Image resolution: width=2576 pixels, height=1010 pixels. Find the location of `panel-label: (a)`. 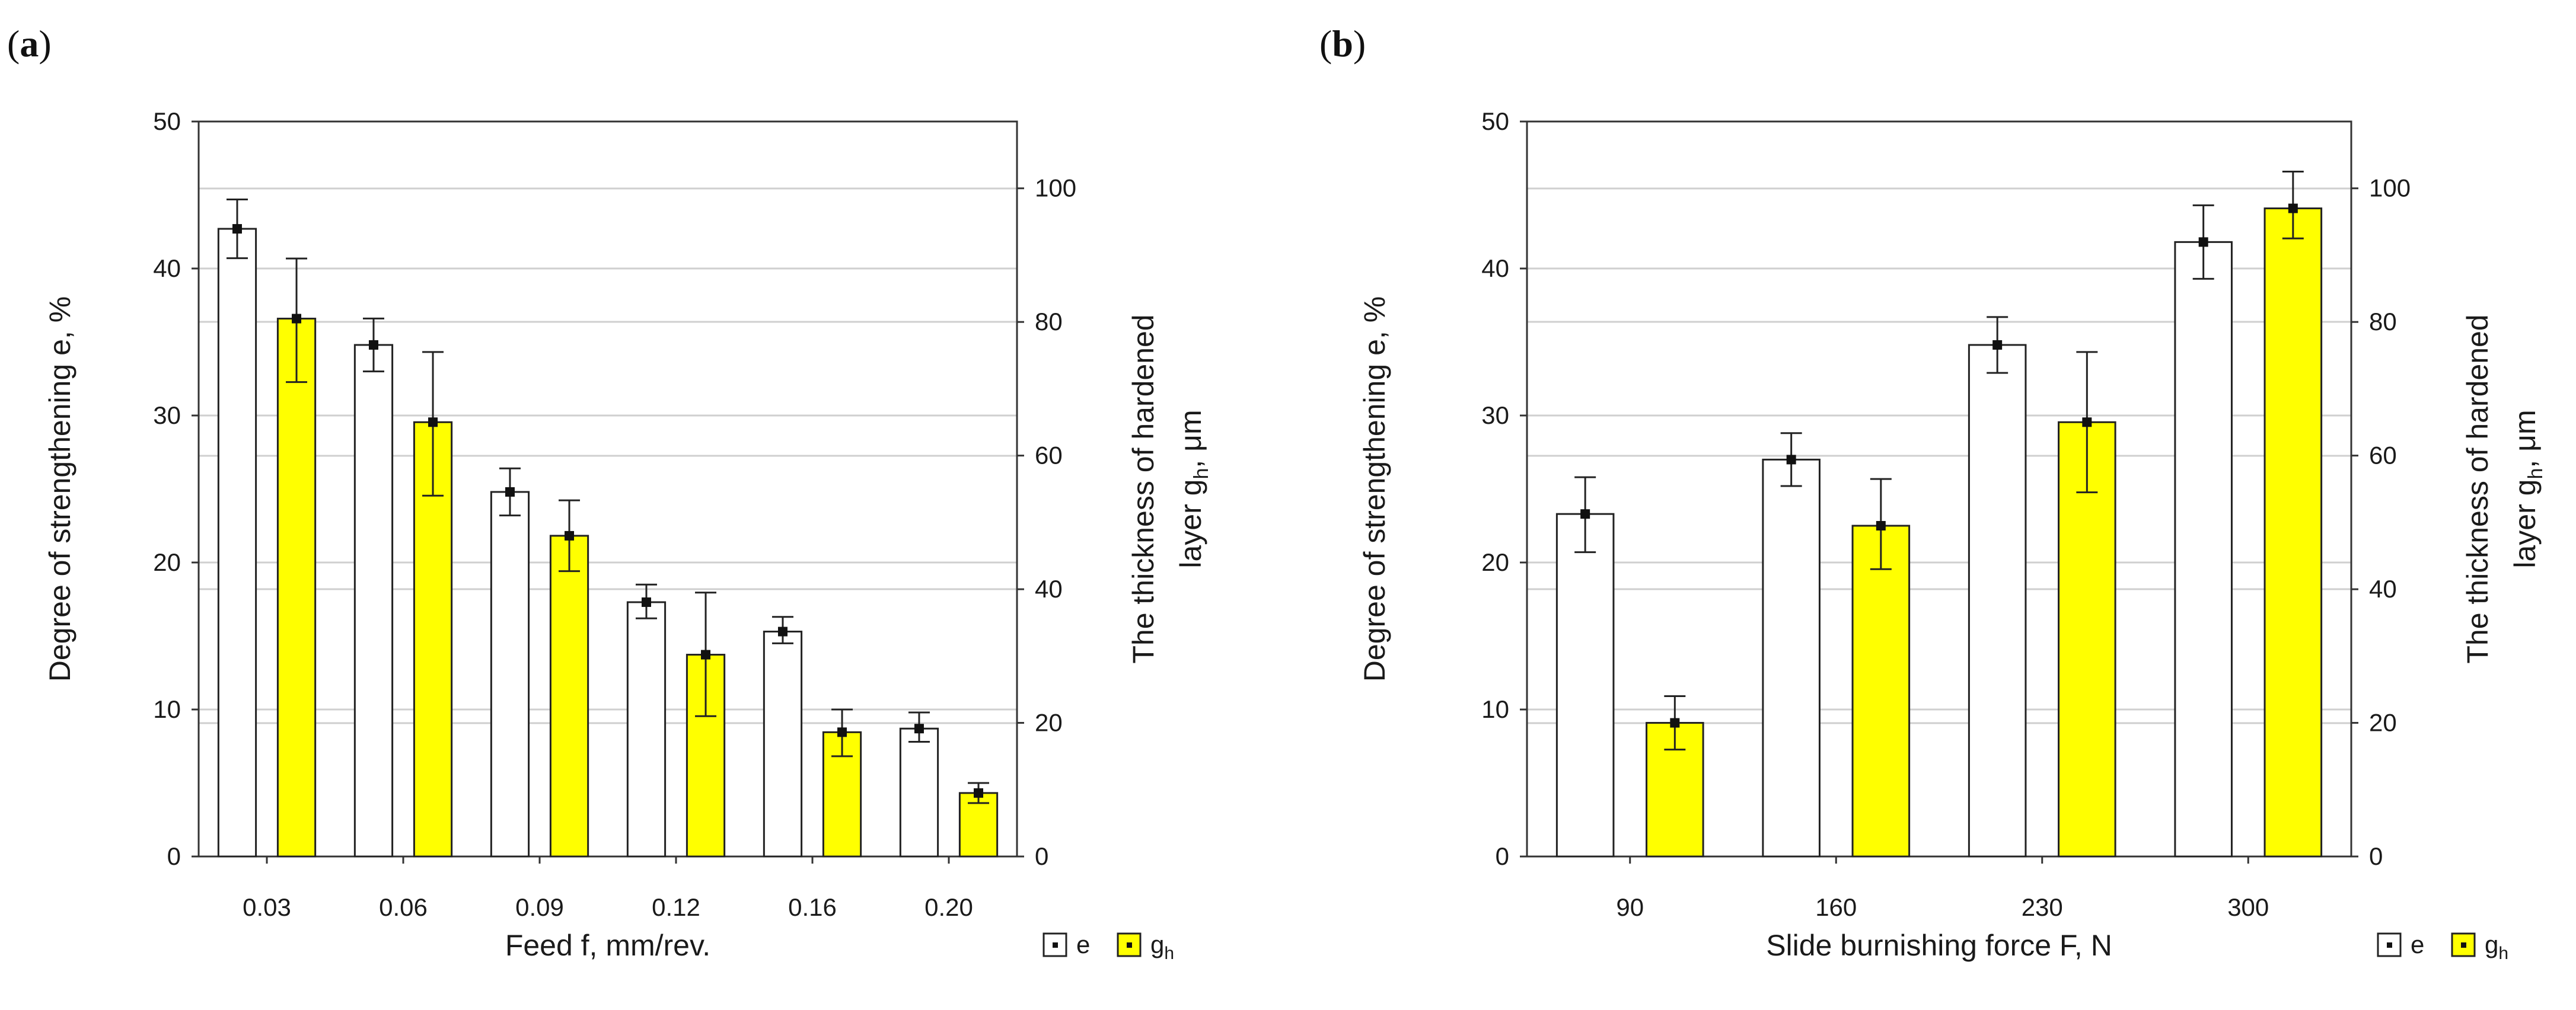

panel-label: (a) is located at coordinates (29, 44).